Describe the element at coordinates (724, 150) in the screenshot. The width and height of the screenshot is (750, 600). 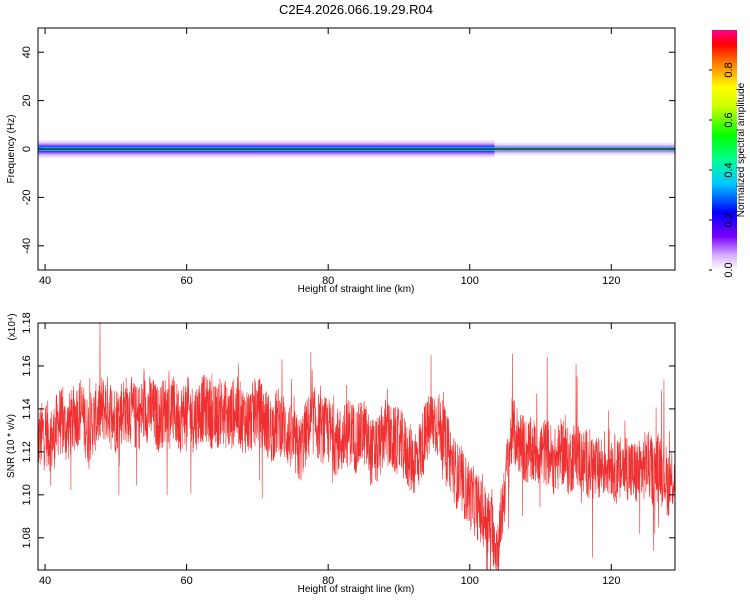
I see `colorbar-gradient` at that location.